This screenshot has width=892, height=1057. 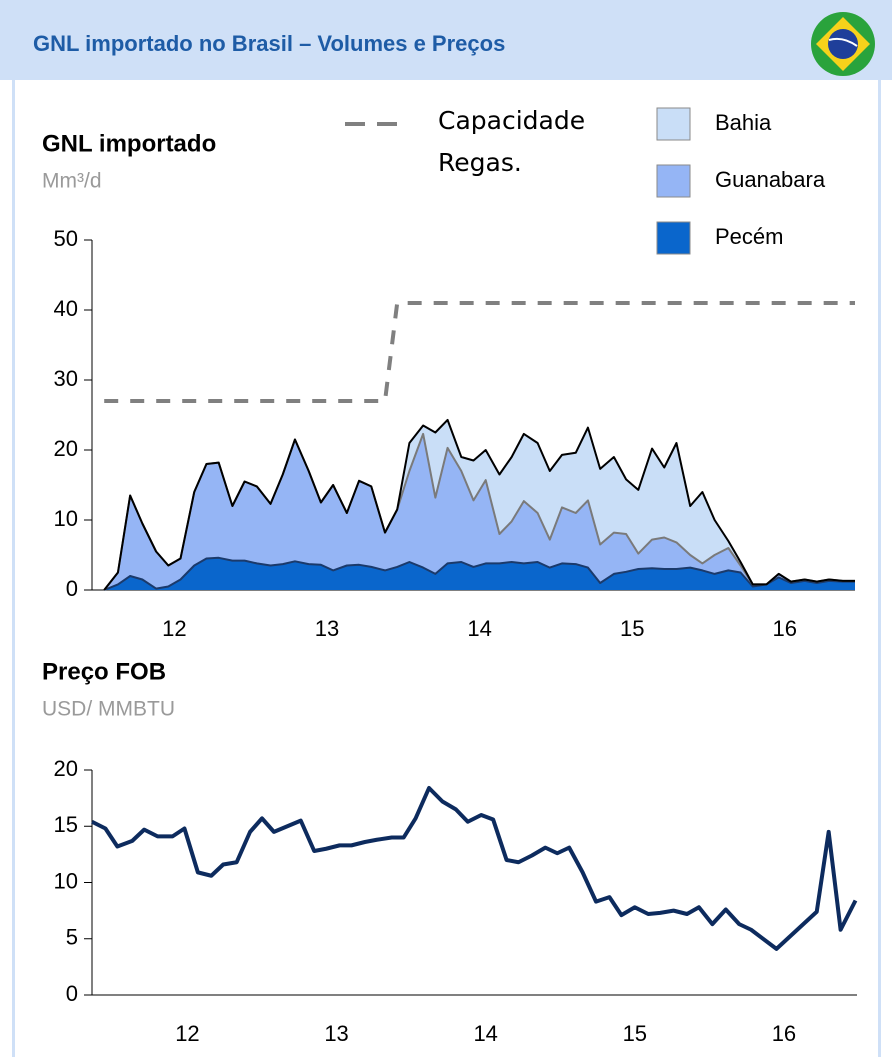 I want to click on frame-right, so click(x=879, y=568).